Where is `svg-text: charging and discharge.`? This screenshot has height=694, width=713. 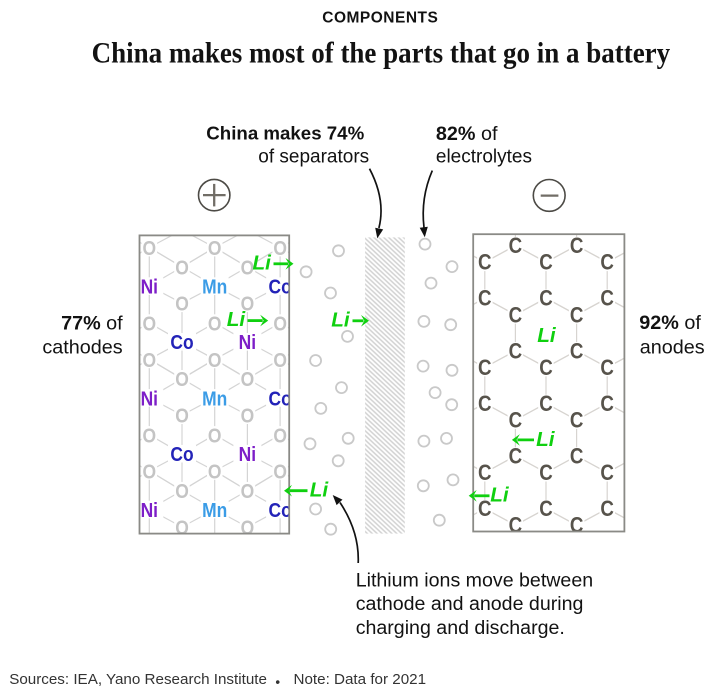
svg-text: charging and discharge. is located at coordinates (460, 628).